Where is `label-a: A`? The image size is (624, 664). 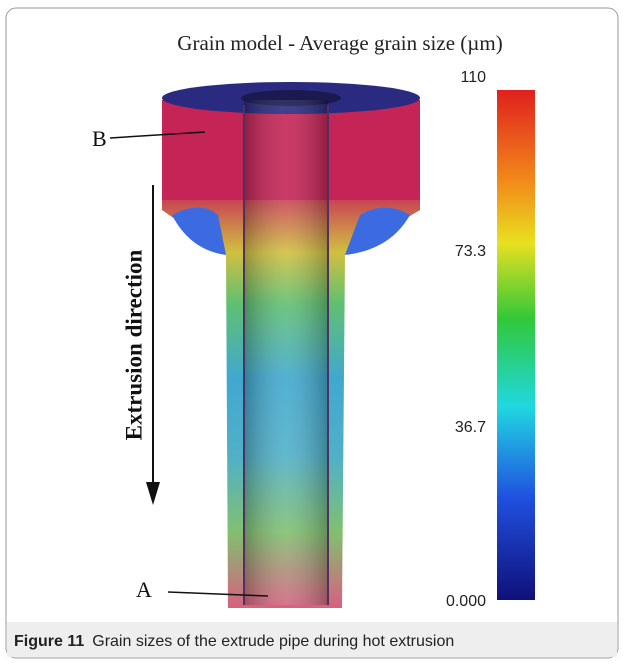
label-a: A is located at coordinates (144, 589).